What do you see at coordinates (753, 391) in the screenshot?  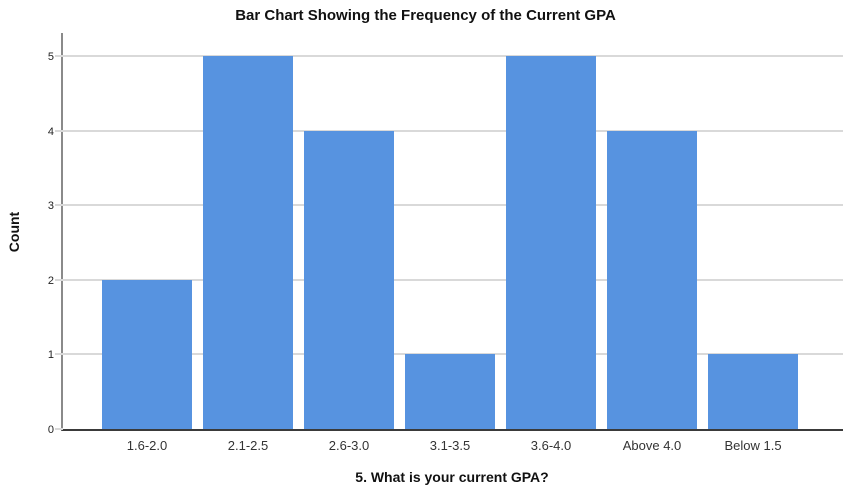 I see `bar-Below 1.5` at bounding box center [753, 391].